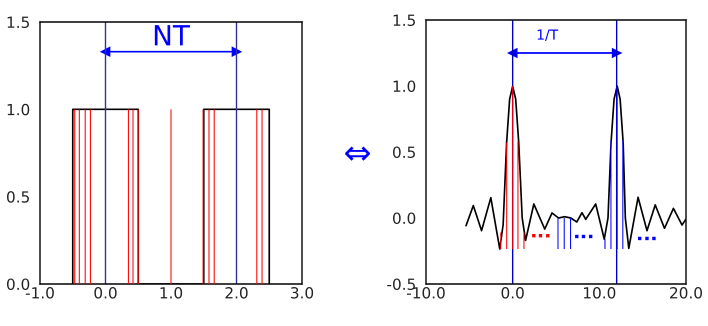 Image resolution: width=708 pixels, height=326 pixels. I want to click on x-tick-label: 3.0, so click(302, 293).